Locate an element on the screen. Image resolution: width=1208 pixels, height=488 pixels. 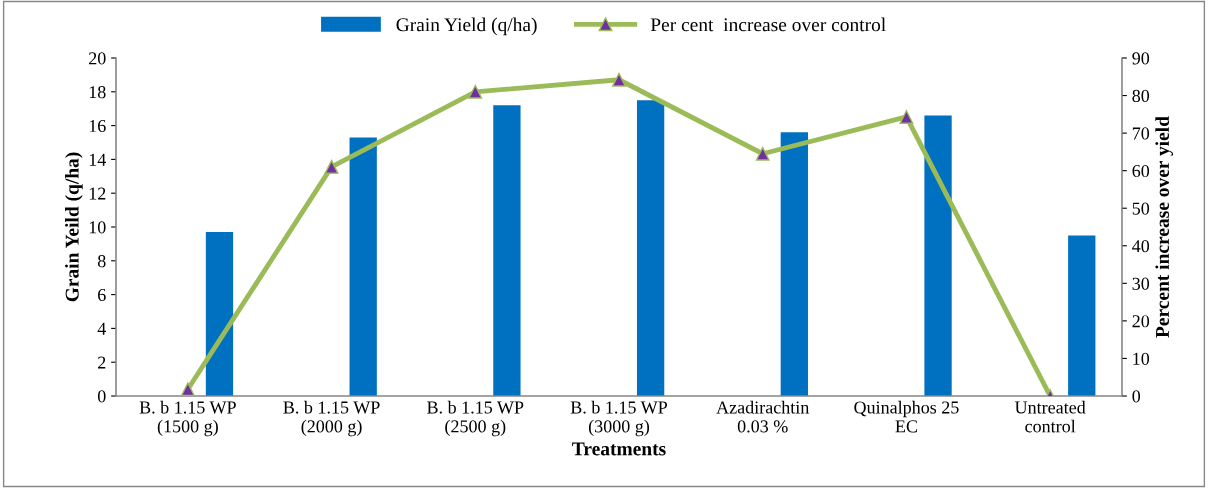
y-tick-label: 10 is located at coordinates (97, 227).